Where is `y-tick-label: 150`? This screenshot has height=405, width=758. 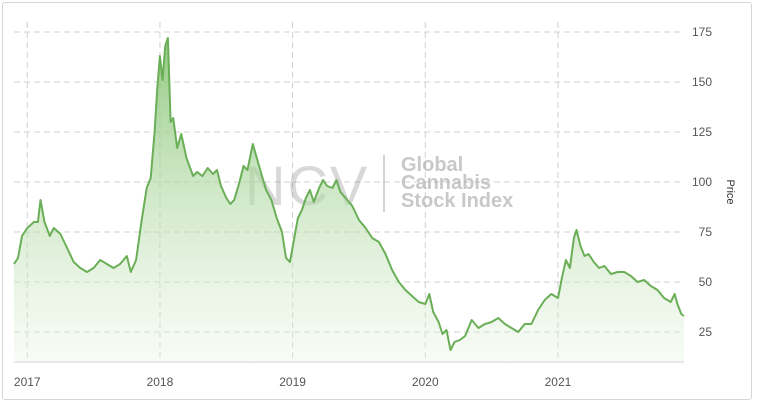 y-tick-label: 150 is located at coordinates (702, 82).